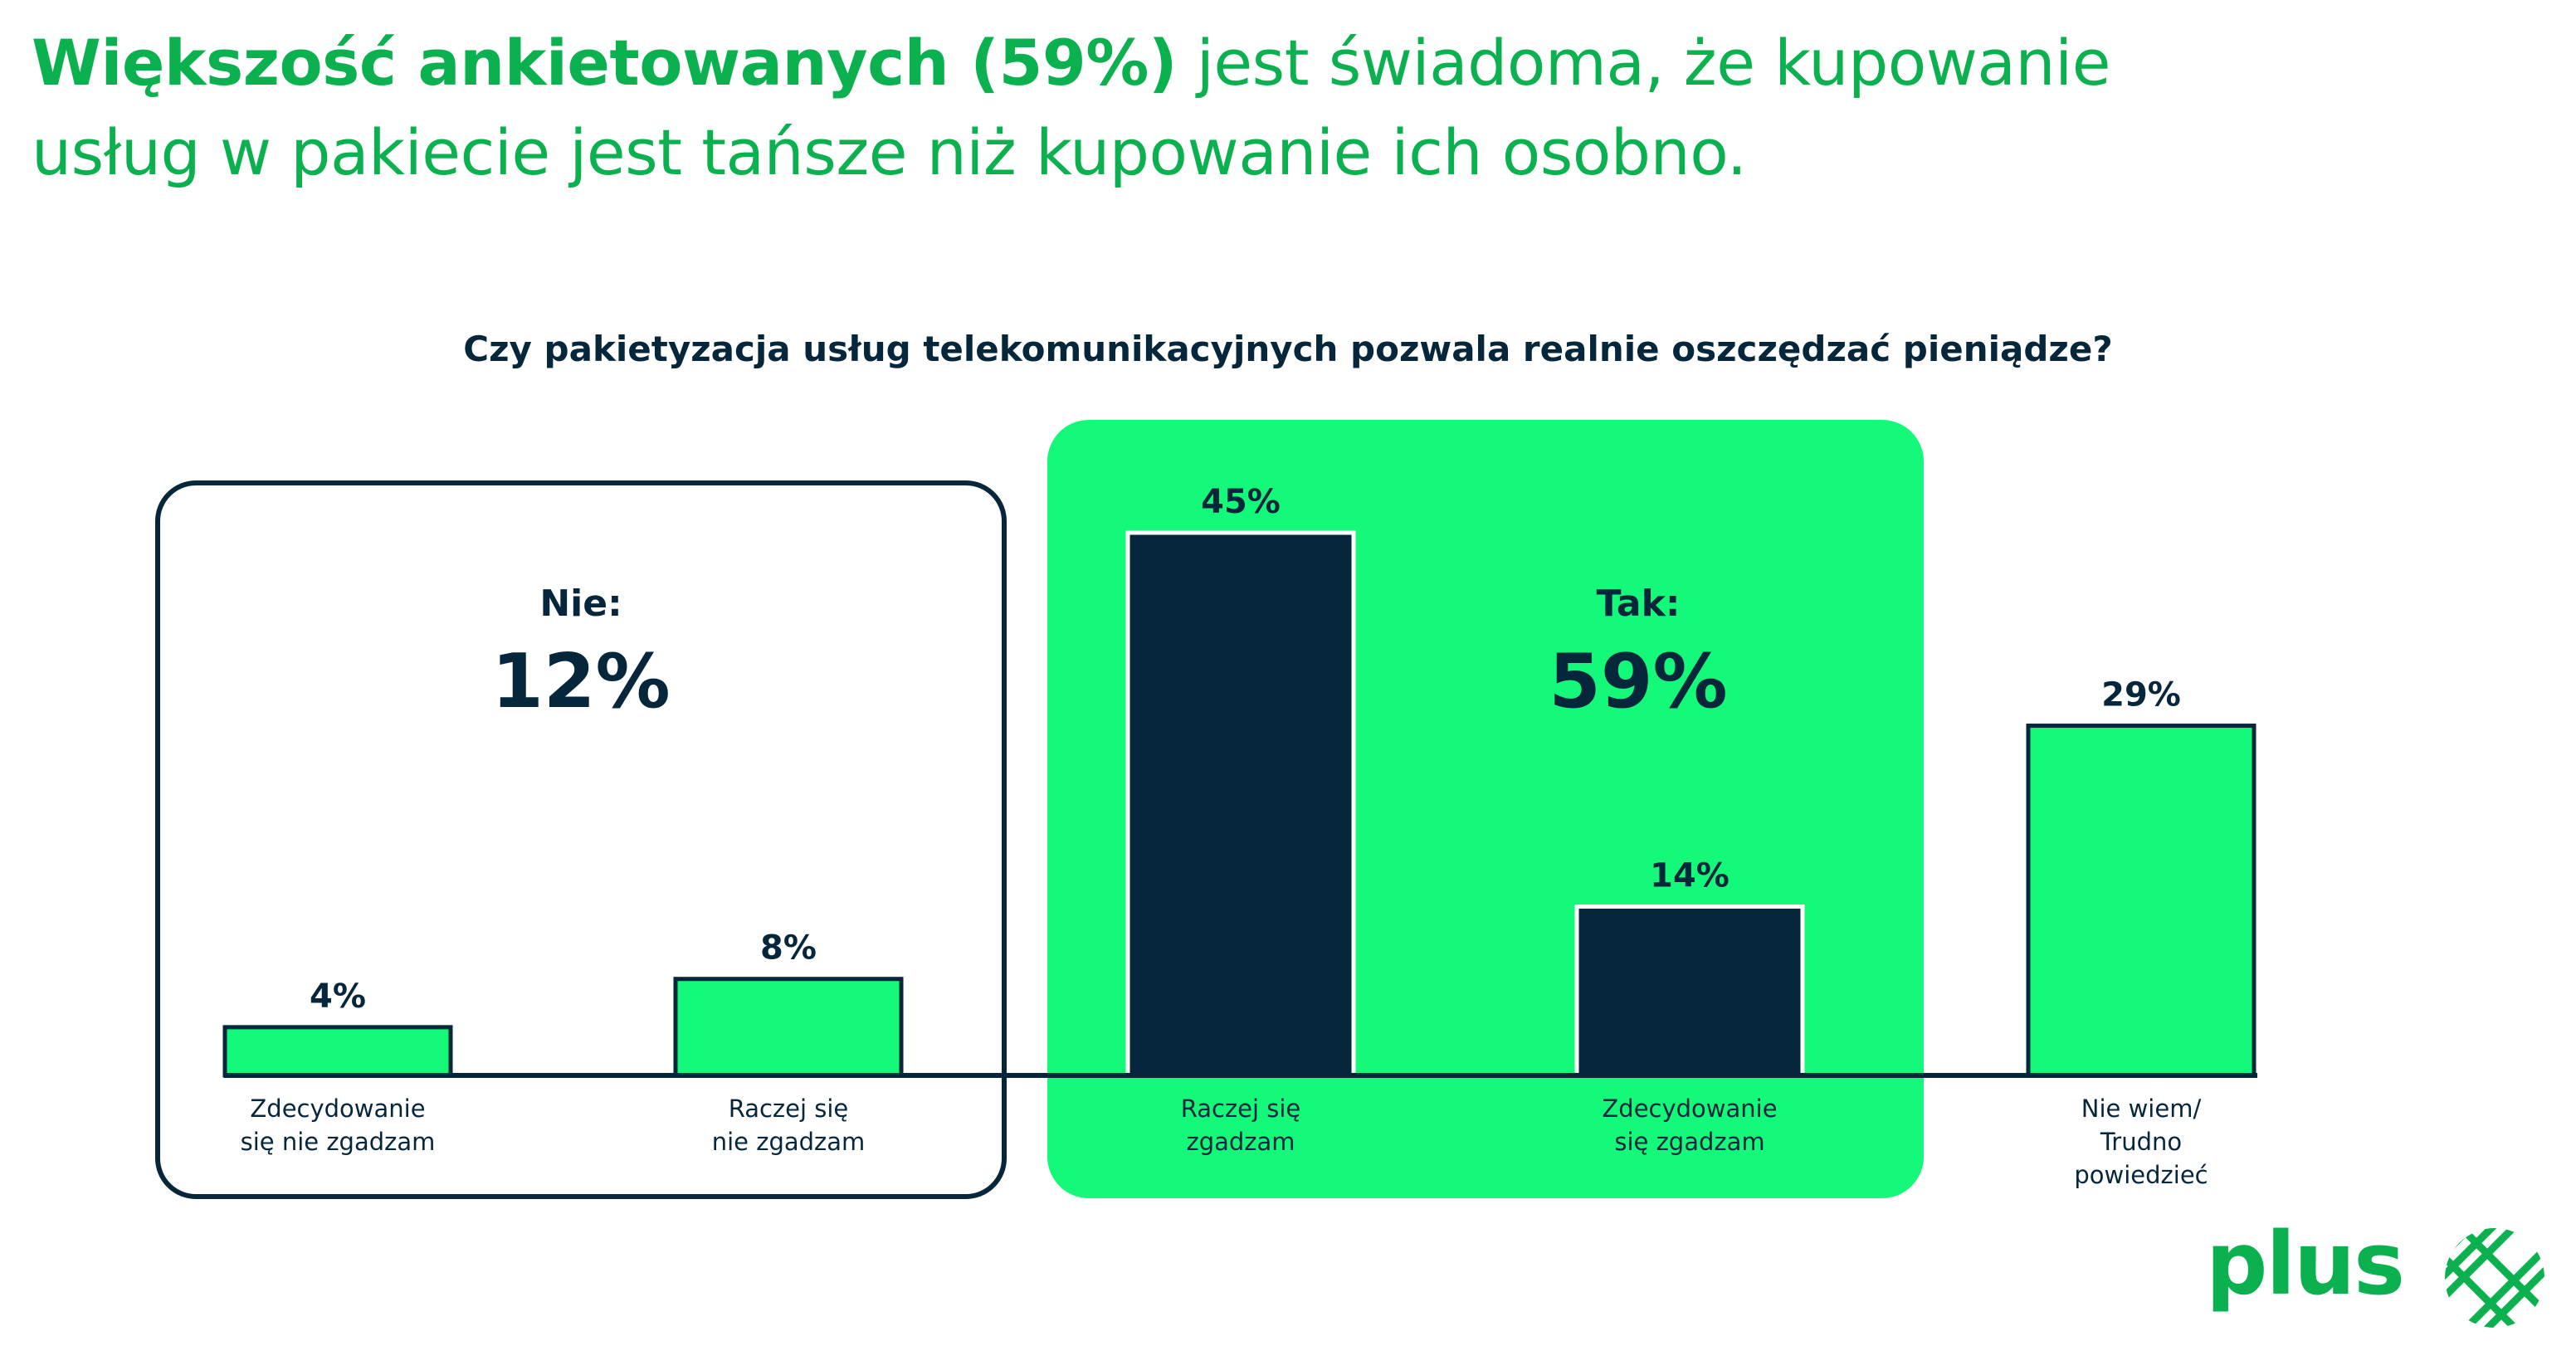  I want to click on category-label-2-line-1: Raczej się, so click(789, 1109).